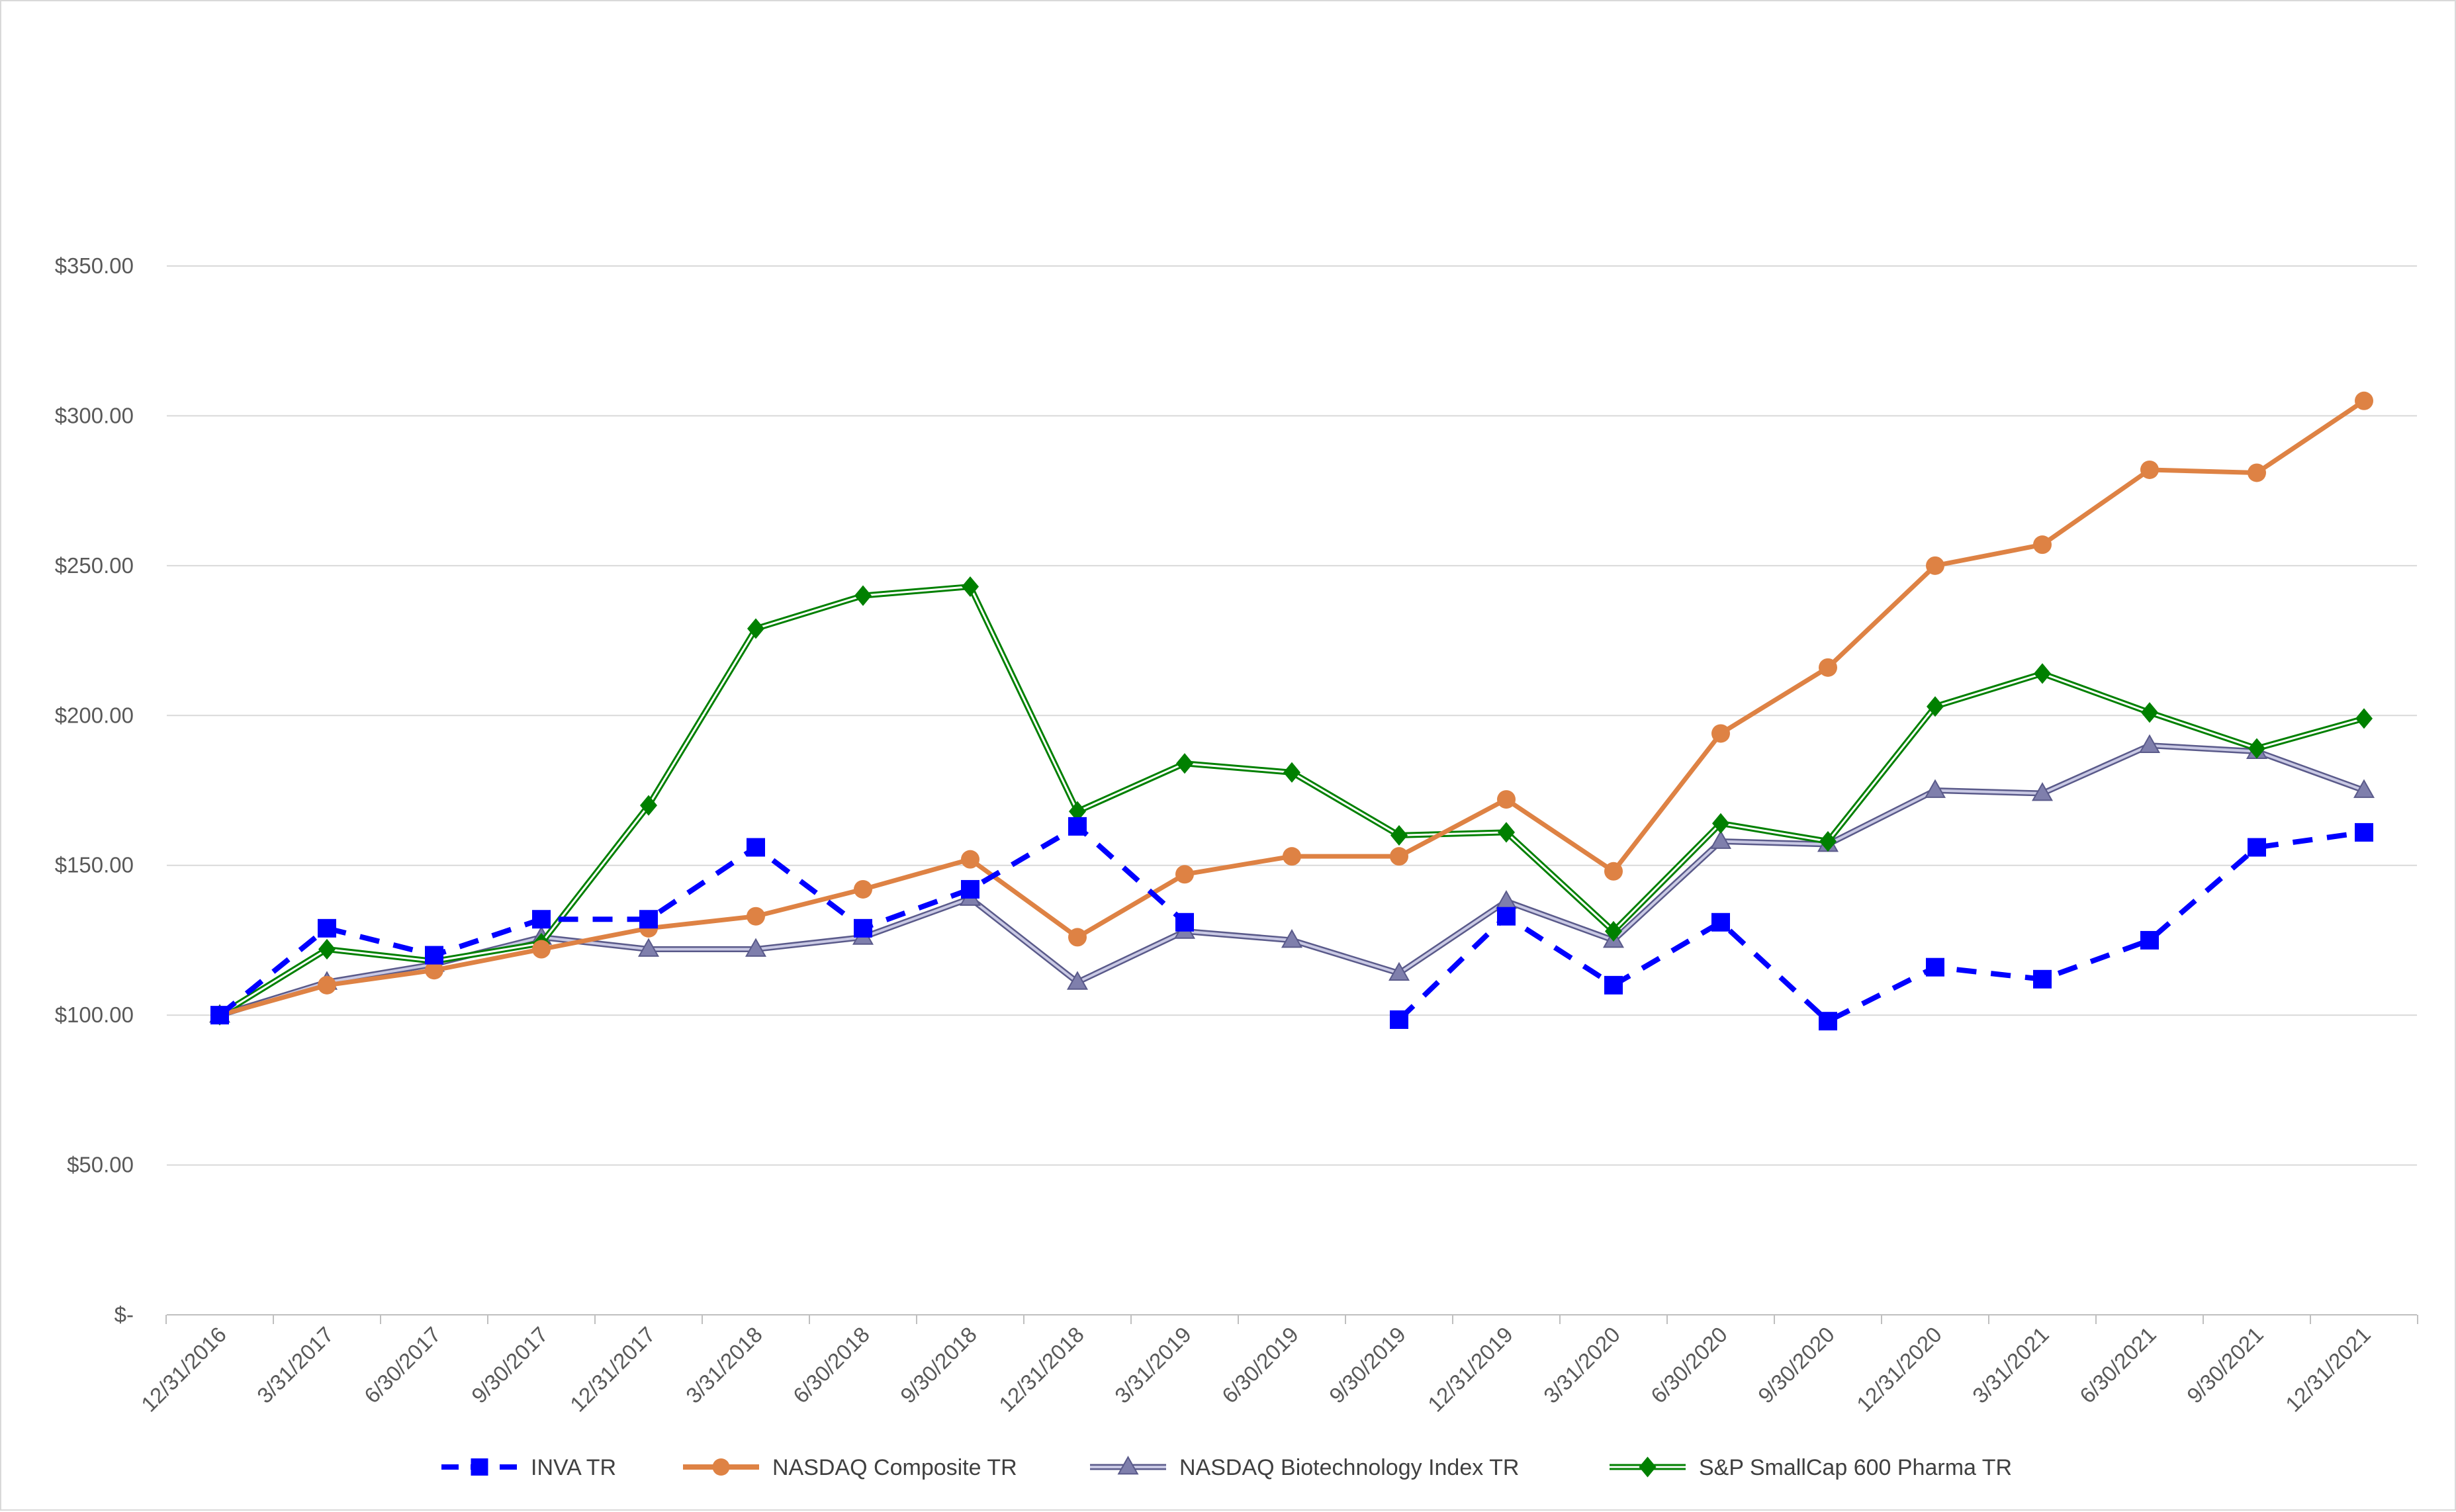 This screenshot has width=2456, height=1512. What do you see at coordinates (2118, 1365) in the screenshot?
I see `x-tick-label: 6/30/2021` at bounding box center [2118, 1365].